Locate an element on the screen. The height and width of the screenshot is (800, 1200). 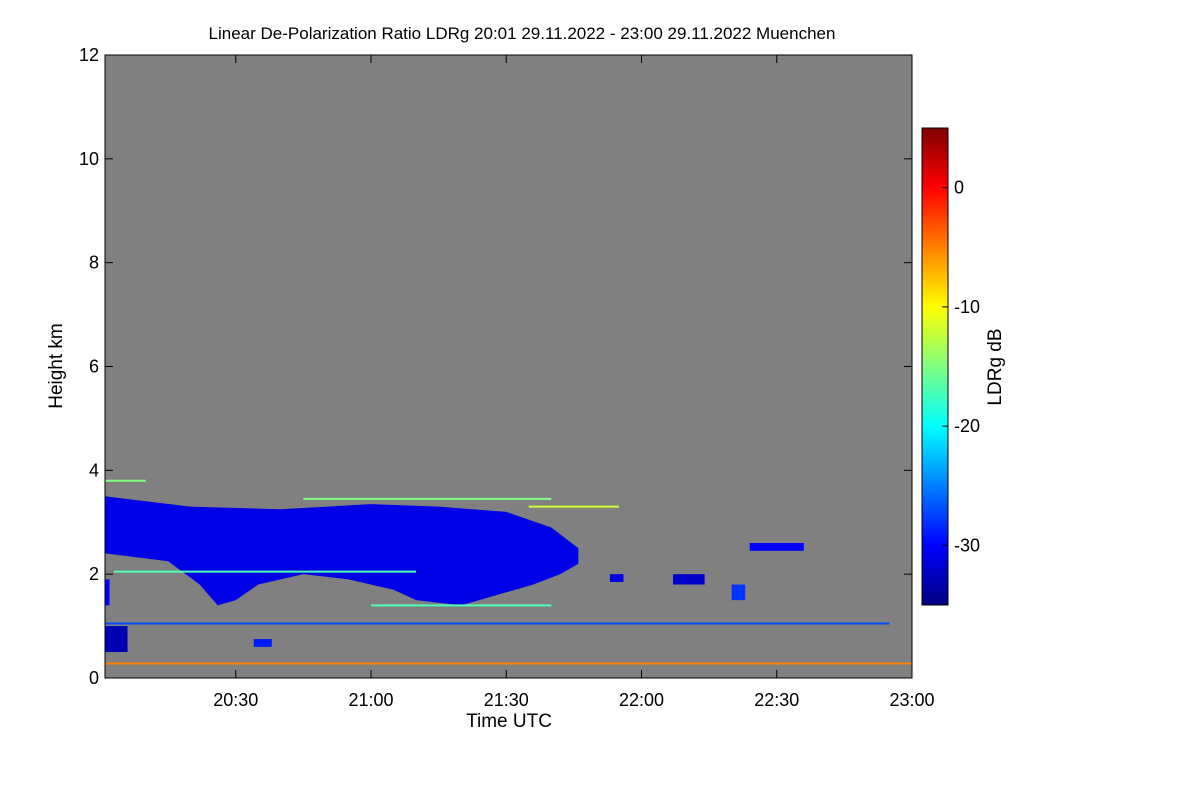
y-axis-label: Height km is located at coordinates (56, 366).